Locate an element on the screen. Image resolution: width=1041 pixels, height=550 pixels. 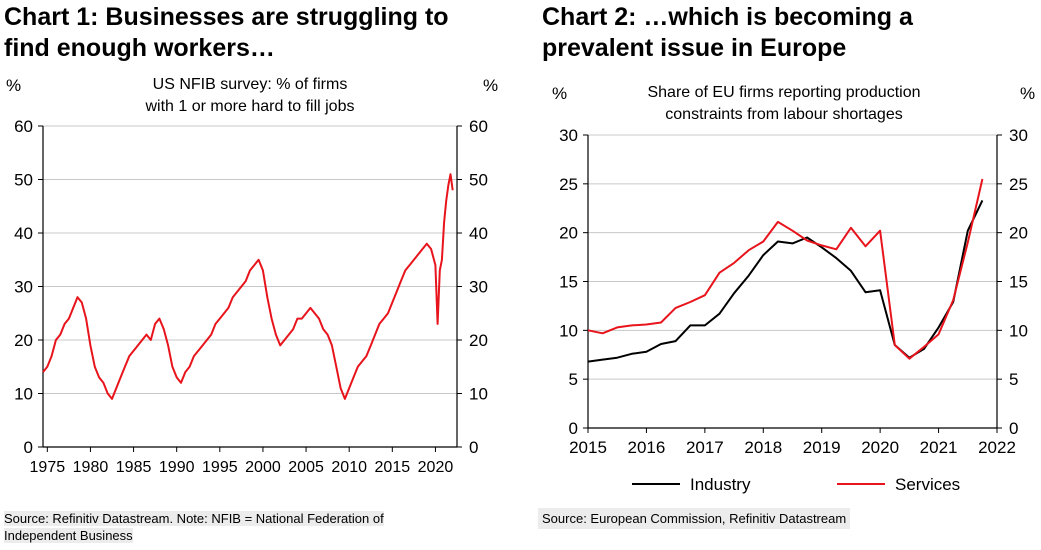
chart1-ytick-label-left: 60 is located at coordinates (23, 126).